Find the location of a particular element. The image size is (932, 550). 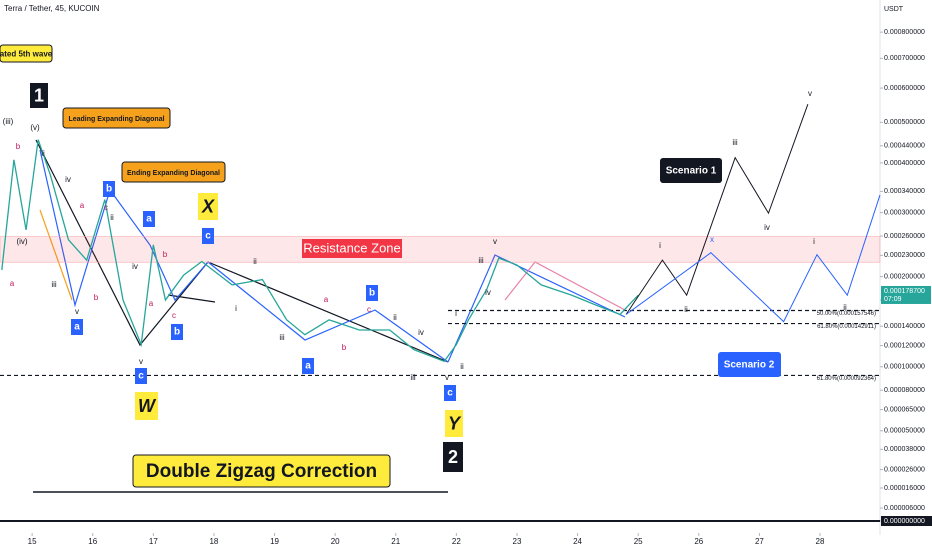

price-label: 0.000178700 is located at coordinates (904, 291).